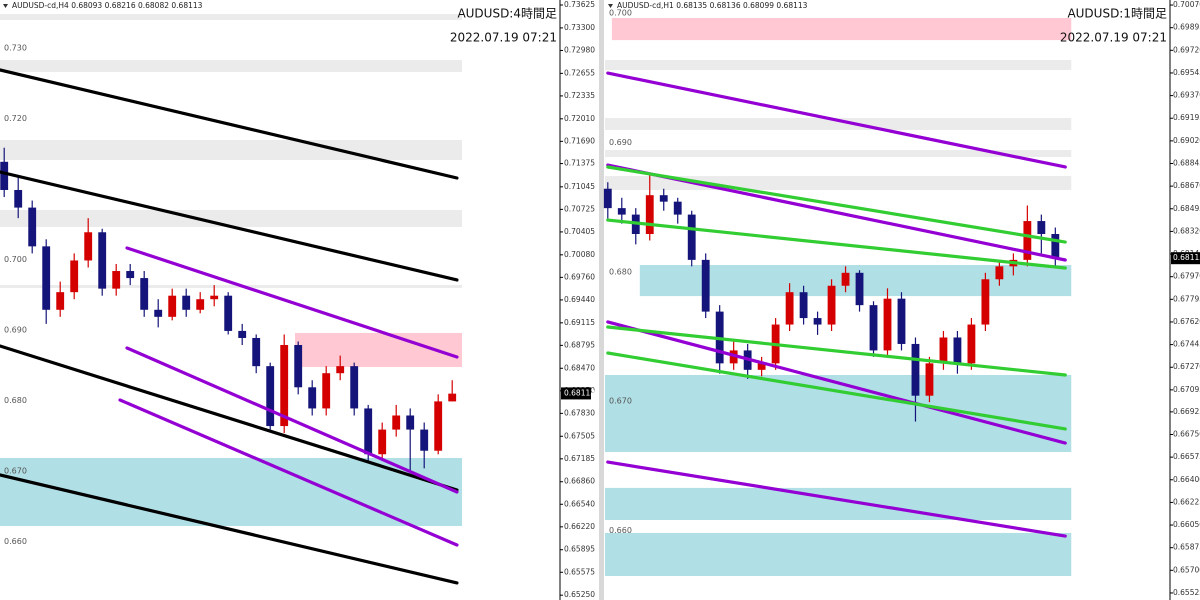 The height and width of the screenshot is (600, 1200). I want to click on y-tick-label: 0.66220, so click(579, 526).